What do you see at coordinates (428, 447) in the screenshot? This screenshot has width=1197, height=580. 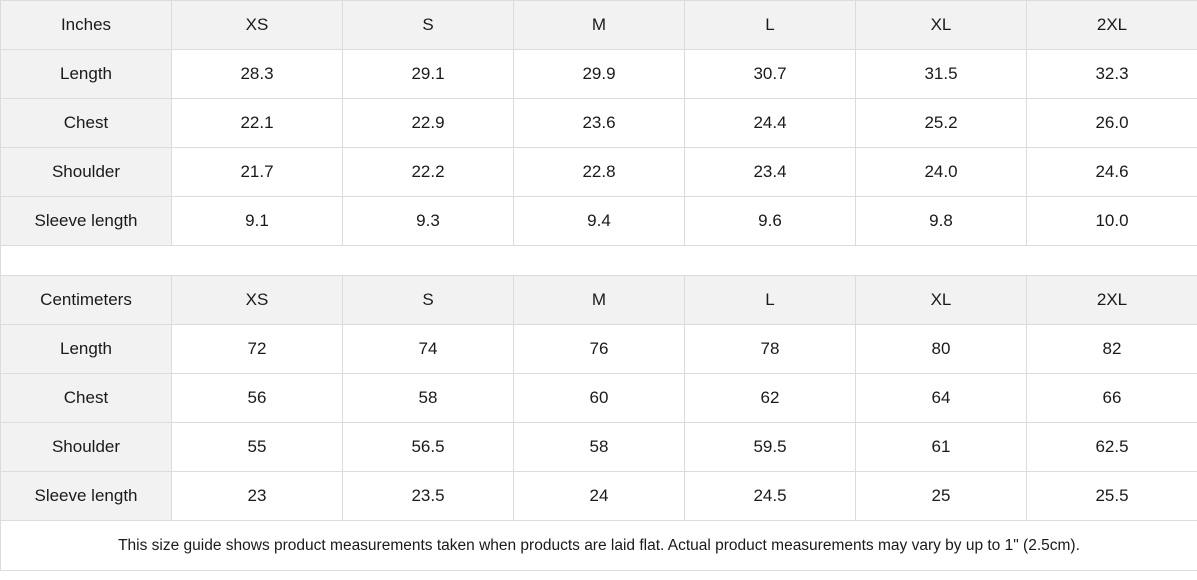 I see `measurement-cell: 56.5` at bounding box center [428, 447].